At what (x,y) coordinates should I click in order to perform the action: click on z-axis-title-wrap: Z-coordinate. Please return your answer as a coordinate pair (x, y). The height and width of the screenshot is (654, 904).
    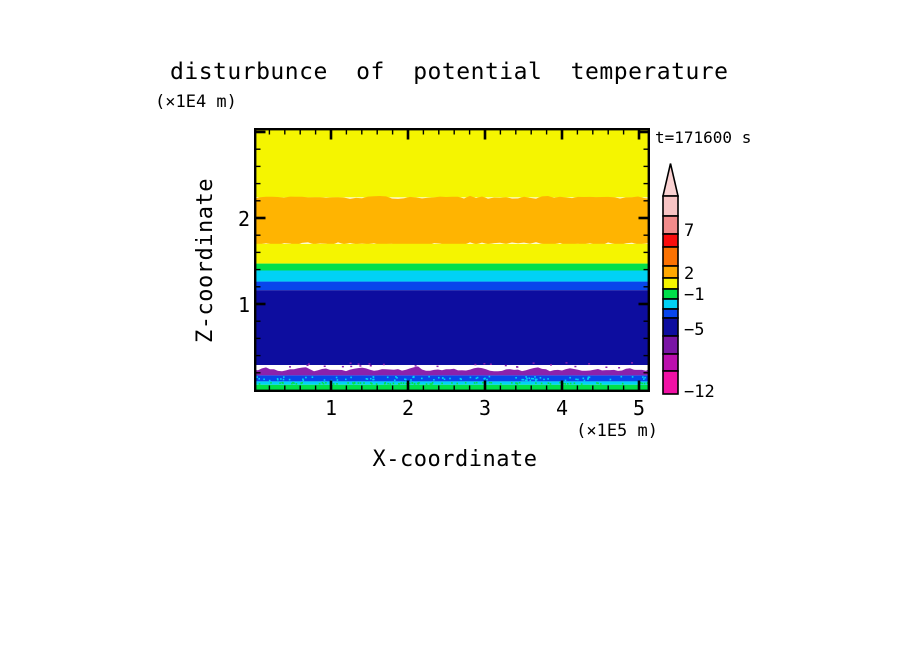
    Looking at the image, I should click on (205, 260).